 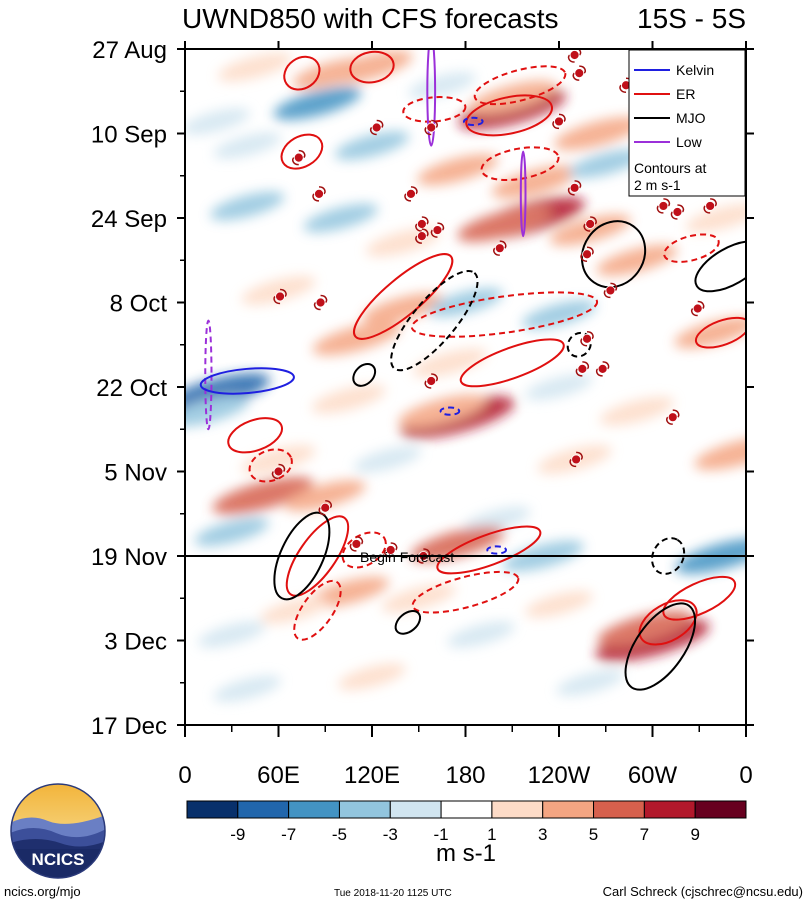 I want to click on logo-text: NCICS, so click(x=58, y=859).